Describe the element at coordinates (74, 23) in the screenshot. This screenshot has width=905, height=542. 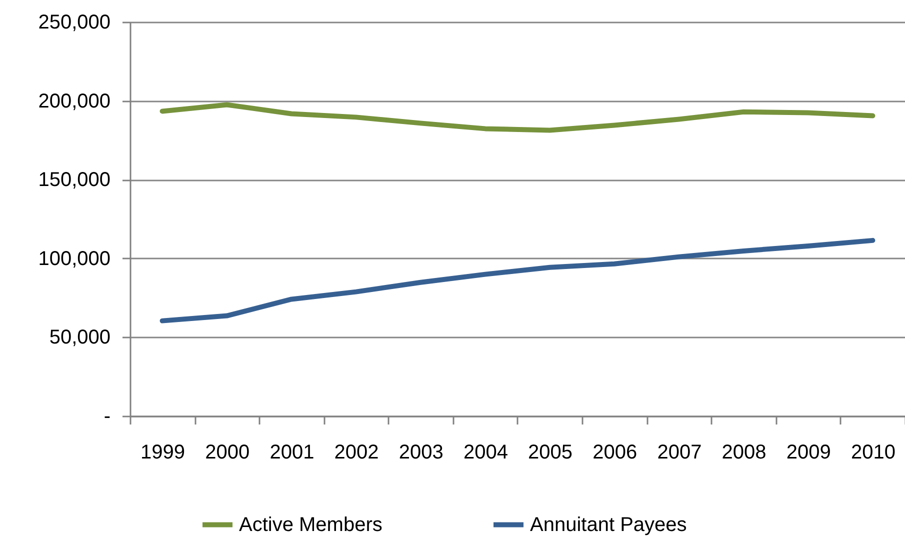
I see `y-tick-label: 250,000` at that location.